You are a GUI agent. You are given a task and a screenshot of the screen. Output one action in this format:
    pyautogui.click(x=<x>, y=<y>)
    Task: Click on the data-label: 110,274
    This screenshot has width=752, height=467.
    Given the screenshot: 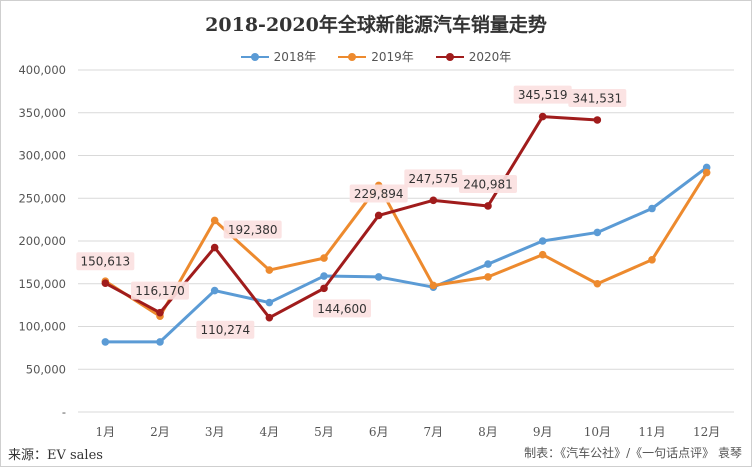 What is the action you would take?
    pyautogui.click(x=226, y=330)
    